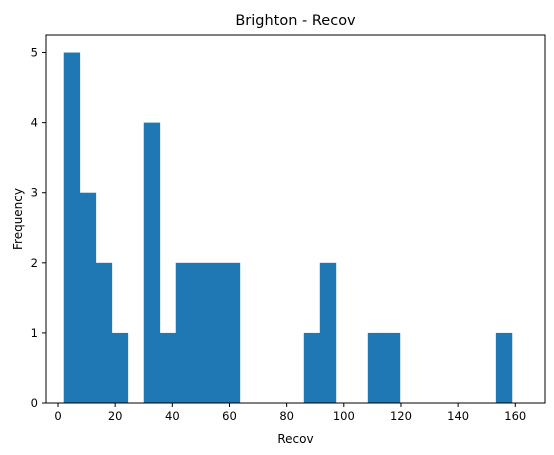 The height and width of the screenshot is (455, 554). I want to click on y-axis-ticks: 0 1 2 3 4 5, so click(38, 228).